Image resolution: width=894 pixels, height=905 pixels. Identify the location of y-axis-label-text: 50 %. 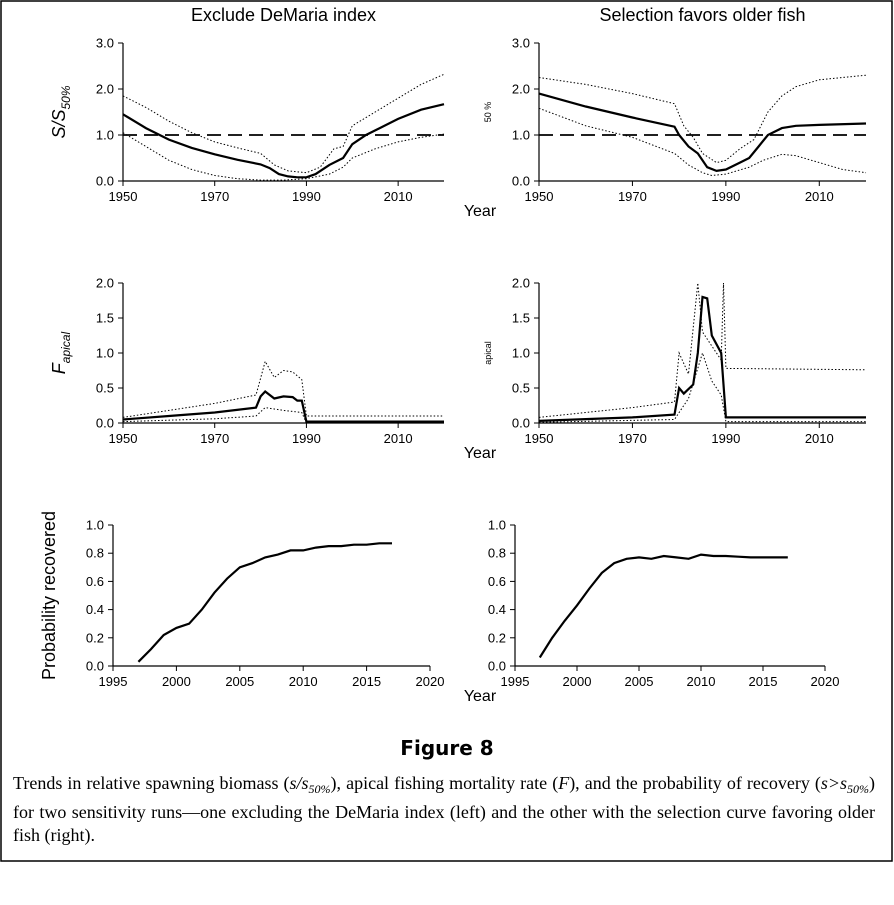
(488, 112).